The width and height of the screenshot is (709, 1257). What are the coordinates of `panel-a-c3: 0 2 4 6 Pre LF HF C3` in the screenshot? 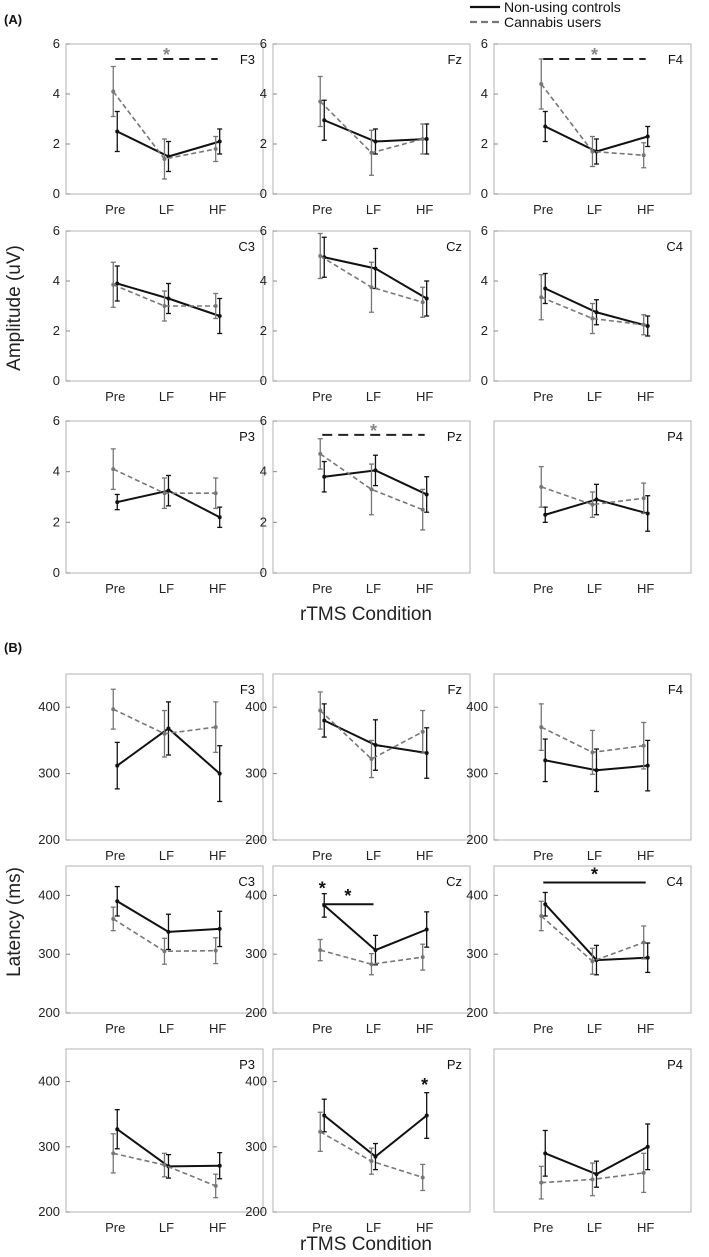 It's located at (158, 313).